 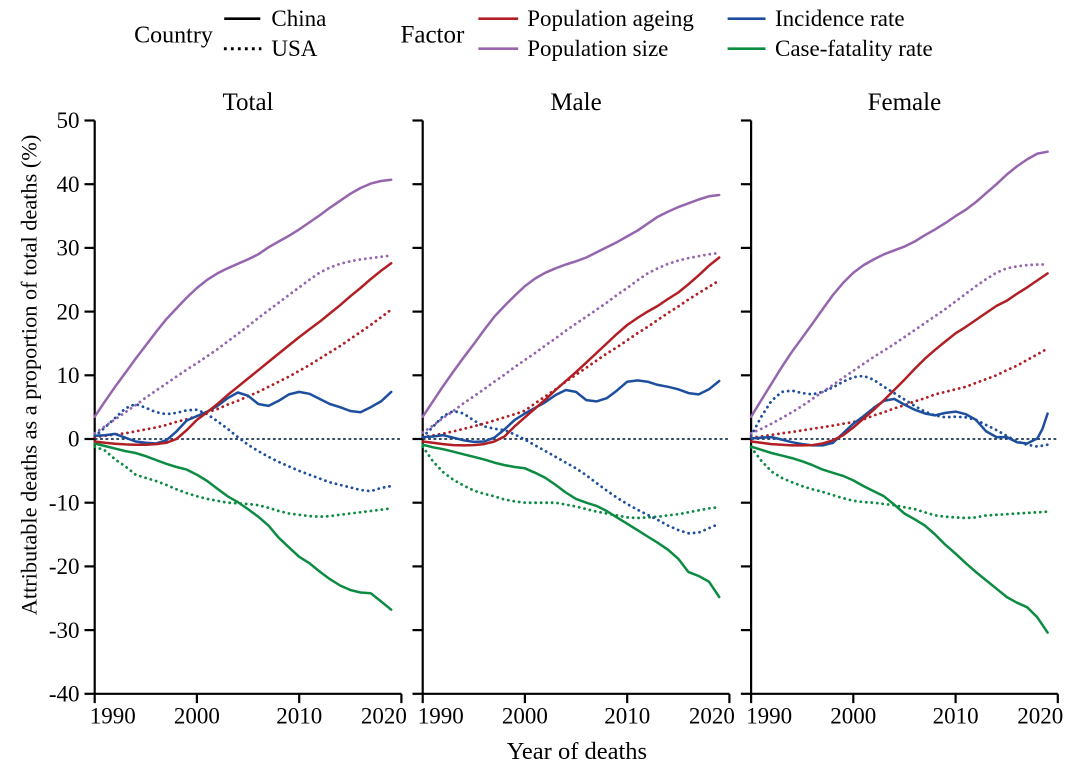 What do you see at coordinates (840, 18) in the screenshot?
I see `svg-text: Incidence rate` at bounding box center [840, 18].